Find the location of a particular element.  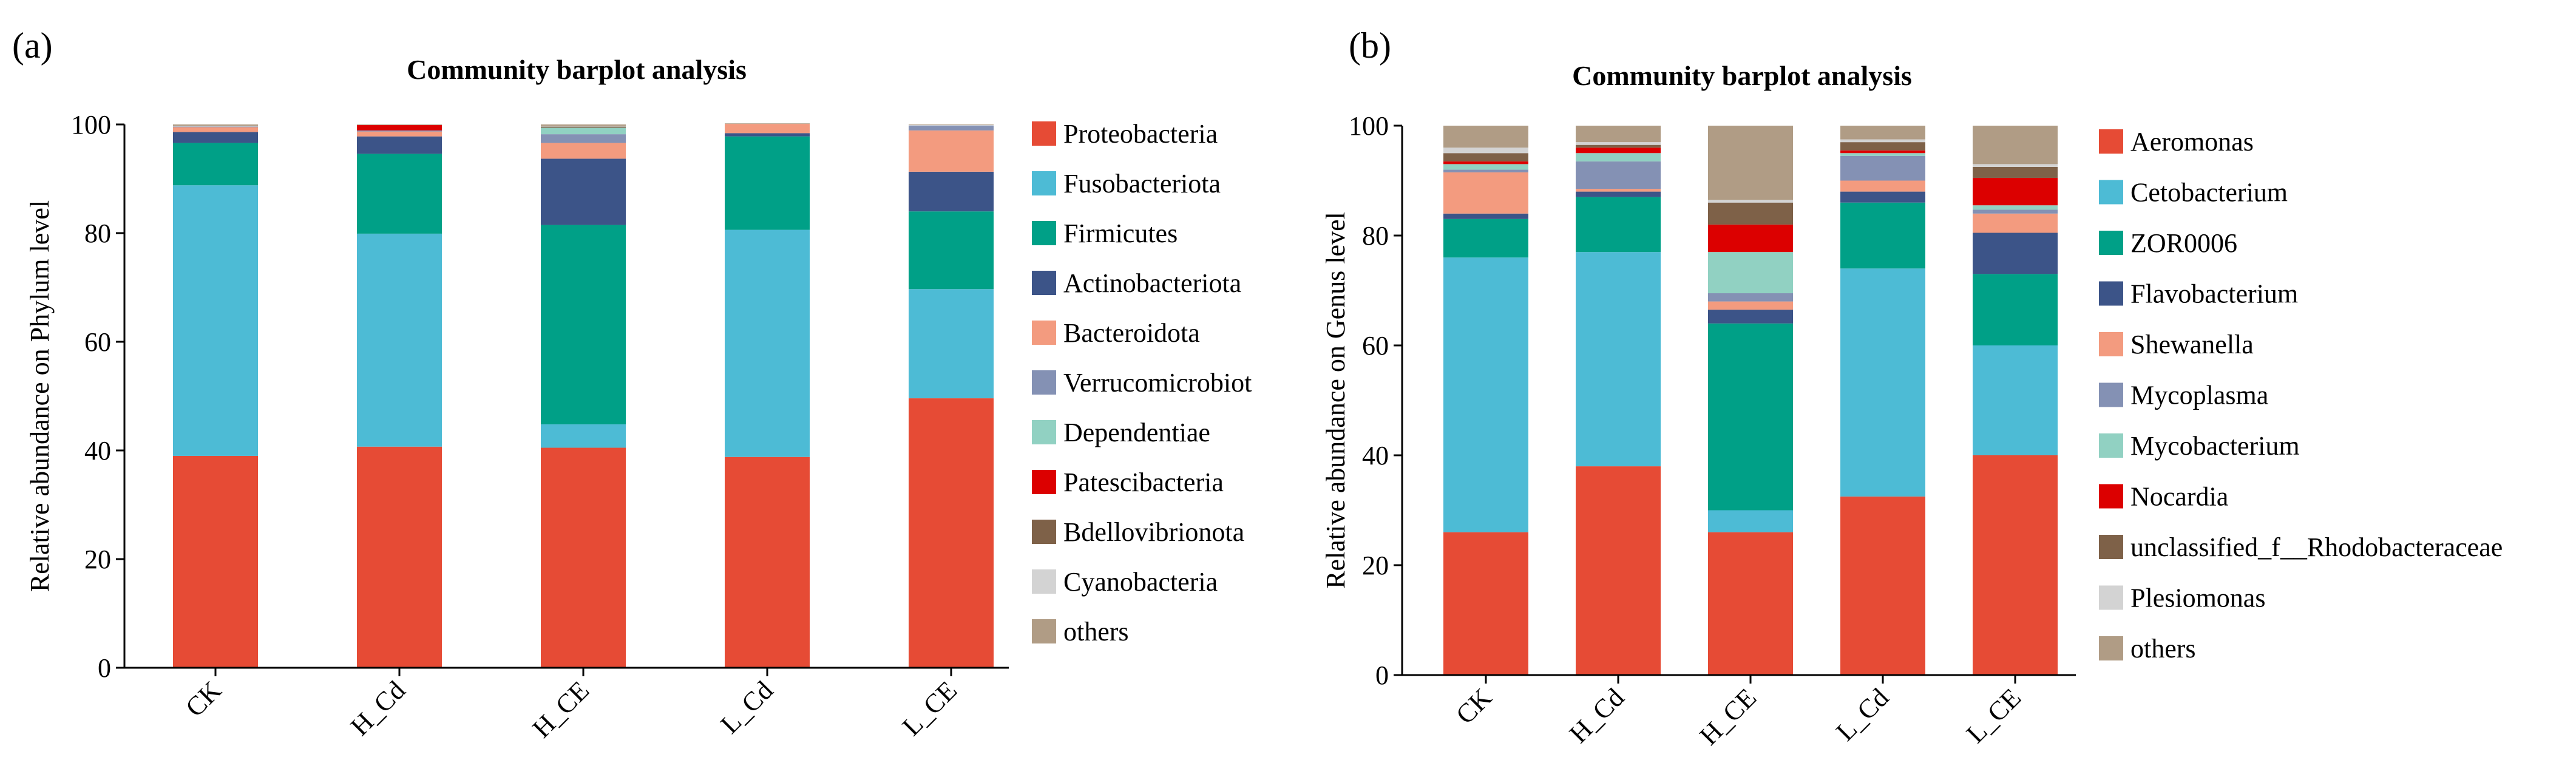

bar-segment-H_Cd-Patescibacteria is located at coordinates (399, 127).